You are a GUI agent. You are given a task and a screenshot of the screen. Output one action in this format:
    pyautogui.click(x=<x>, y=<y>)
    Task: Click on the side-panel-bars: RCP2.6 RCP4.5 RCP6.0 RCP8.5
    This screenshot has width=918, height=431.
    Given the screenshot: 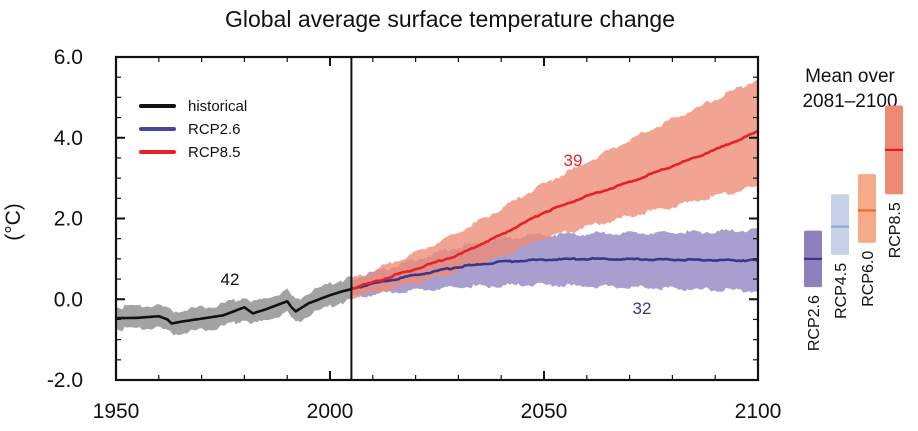 What is the action you would take?
    pyautogui.click(x=854, y=228)
    